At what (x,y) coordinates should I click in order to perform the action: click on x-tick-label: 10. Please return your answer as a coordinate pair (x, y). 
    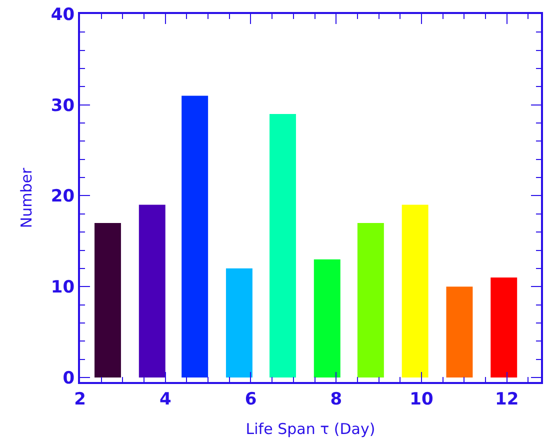
    Looking at the image, I should click on (422, 399).